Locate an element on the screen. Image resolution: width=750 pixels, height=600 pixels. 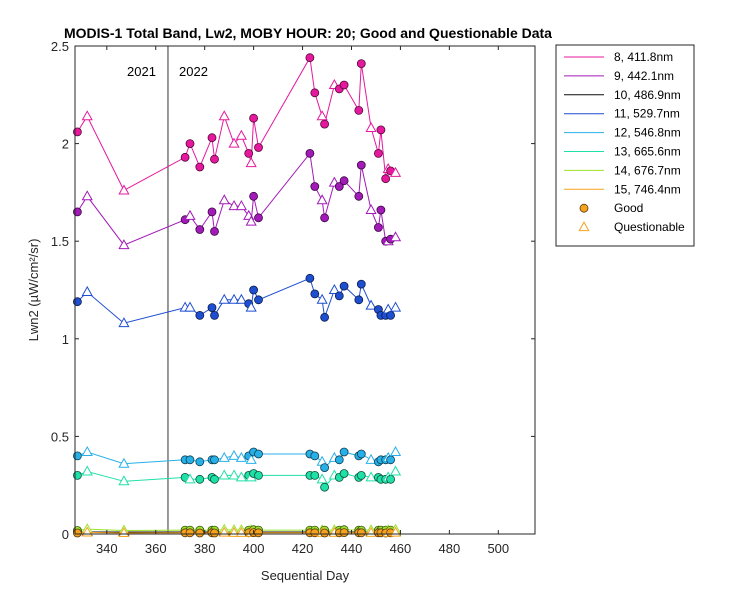
y-tick-label: 1 is located at coordinates (65, 339).